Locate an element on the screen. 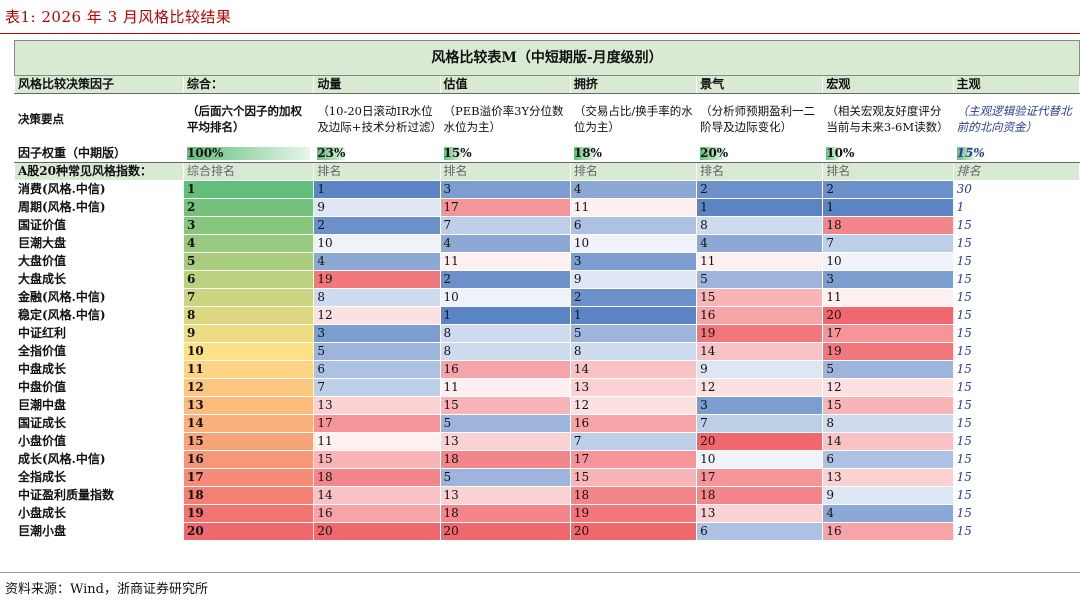  weight-bar: 100% is located at coordinates (249, 153).